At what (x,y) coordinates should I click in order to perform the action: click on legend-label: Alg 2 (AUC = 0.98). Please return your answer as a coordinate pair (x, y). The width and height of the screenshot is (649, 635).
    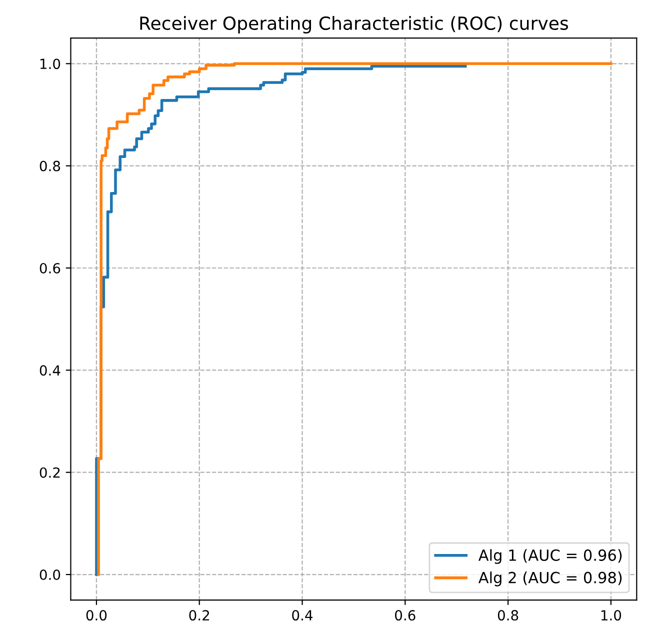
    Looking at the image, I should click on (550, 579).